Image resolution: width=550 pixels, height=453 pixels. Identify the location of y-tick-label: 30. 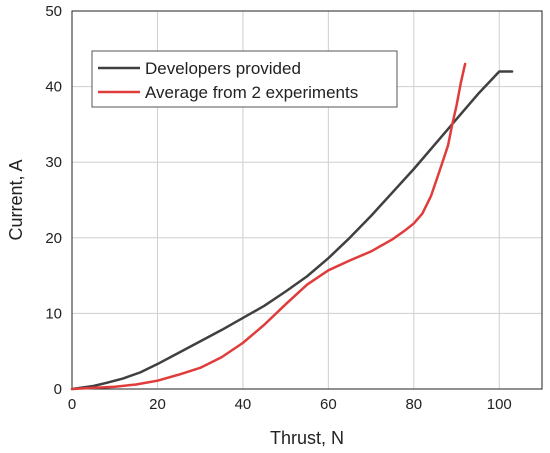
(53, 162).